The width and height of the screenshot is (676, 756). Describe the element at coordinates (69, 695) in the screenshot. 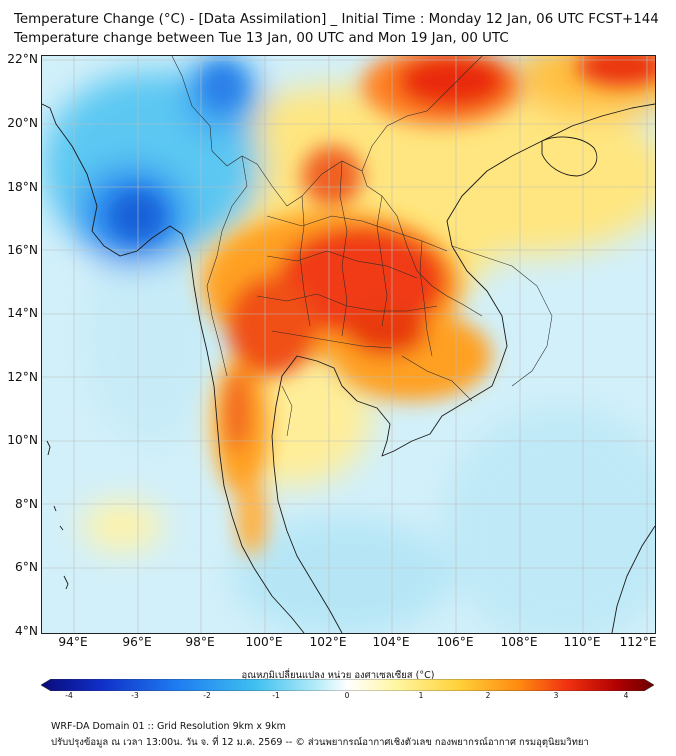

I see `colorbar-tick-label: -4` at that location.